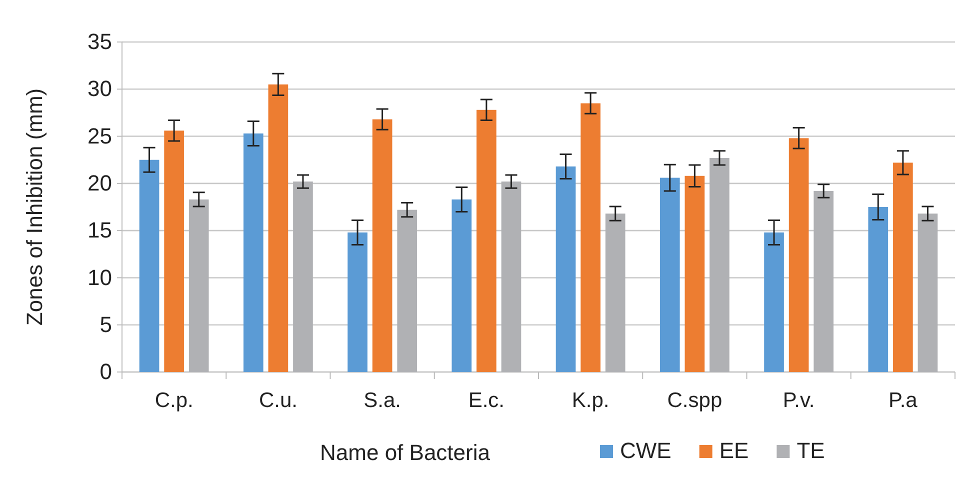 This screenshot has height=482, width=964. What do you see at coordinates (798, 400) in the screenshot?
I see `x-tick-label: P.v.` at bounding box center [798, 400].